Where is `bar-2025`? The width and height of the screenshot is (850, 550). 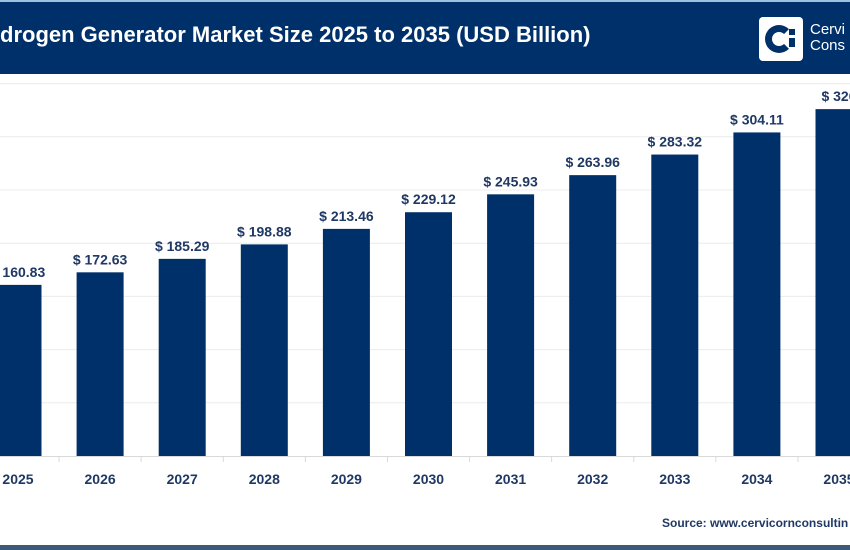
bar-2025 is located at coordinates (21, 370).